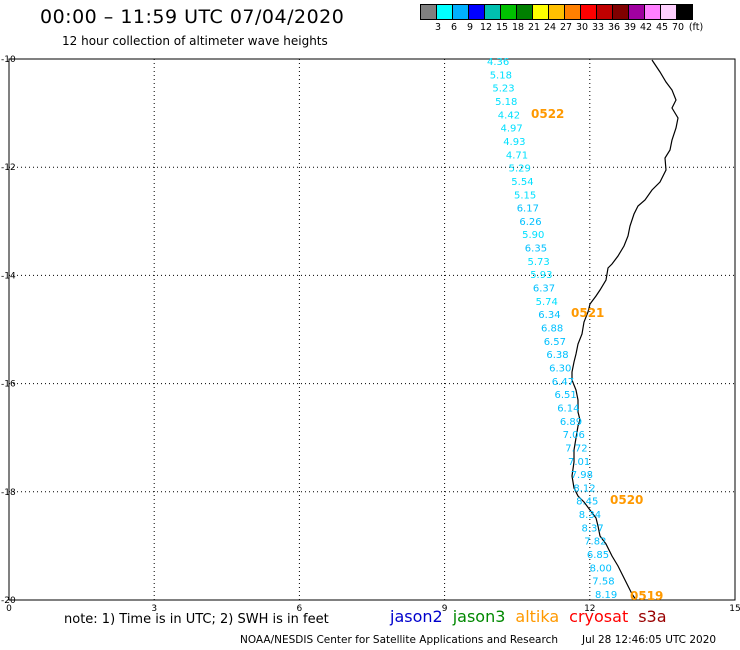 The image size is (740, 650). Describe the element at coordinates (438, 27) in the screenshot. I see `legend-label: 3` at that location.